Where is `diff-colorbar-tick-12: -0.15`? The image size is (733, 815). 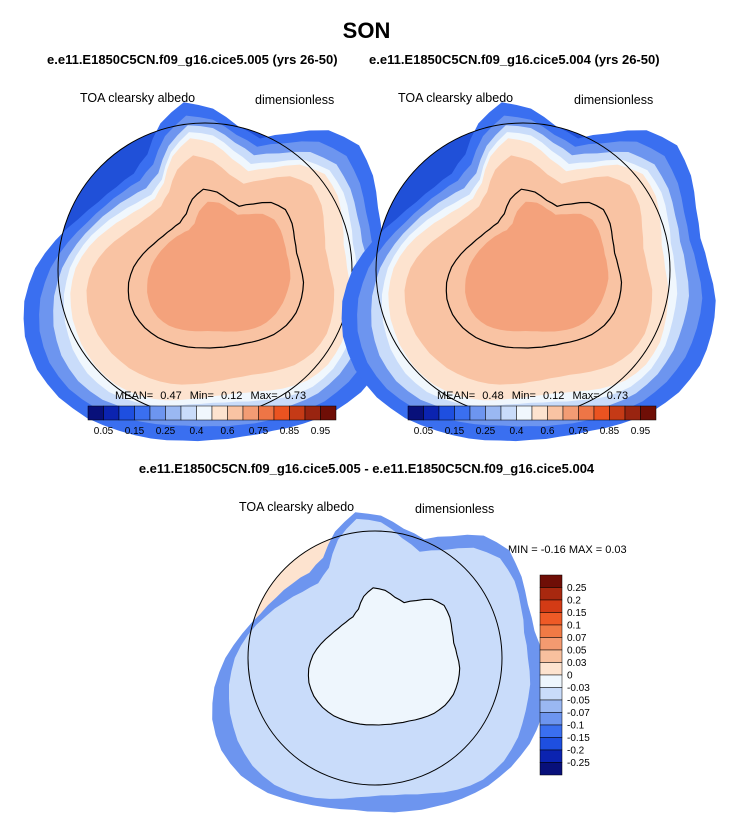
diff-colorbar-tick-12: -0.15 is located at coordinates (578, 738).